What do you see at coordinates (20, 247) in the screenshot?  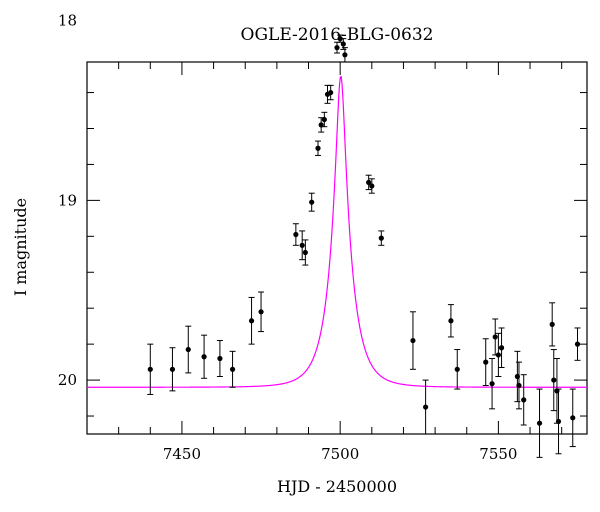 I see `y-axis-label: I magnitude` at bounding box center [20, 247].